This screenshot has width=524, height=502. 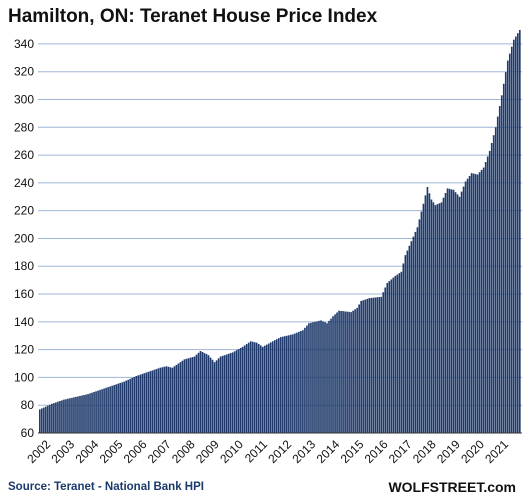 What do you see at coordinates (87, 451) in the screenshot?
I see `x-tick-label: 2004` at bounding box center [87, 451].